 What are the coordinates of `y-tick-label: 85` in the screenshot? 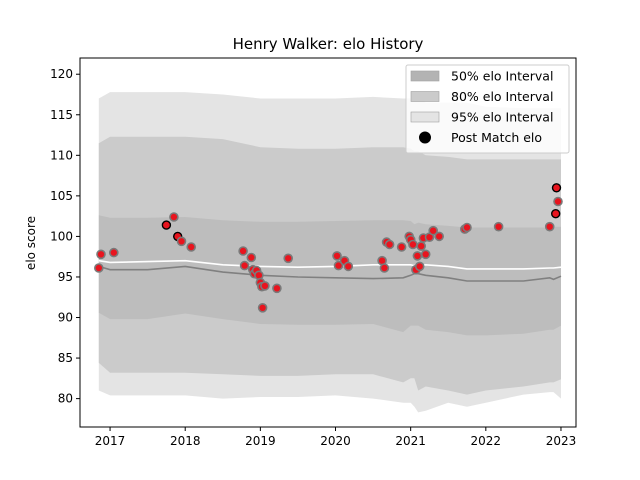 It's located at (65, 358).